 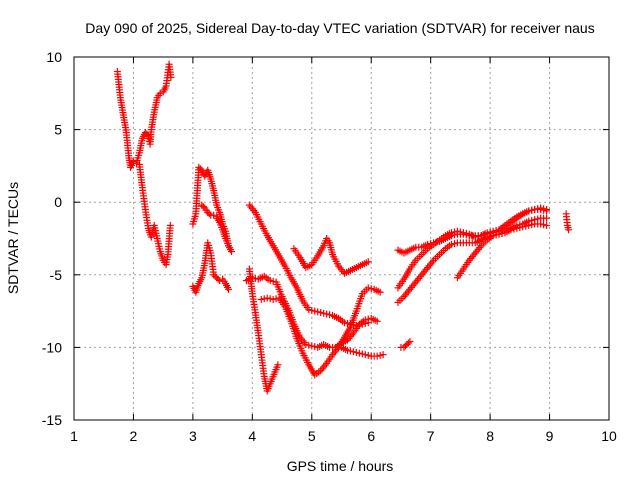 What do you see at coordinates (211, 267) in the screenshot?
I see `series-track-c` at bounding box center [211, 267].